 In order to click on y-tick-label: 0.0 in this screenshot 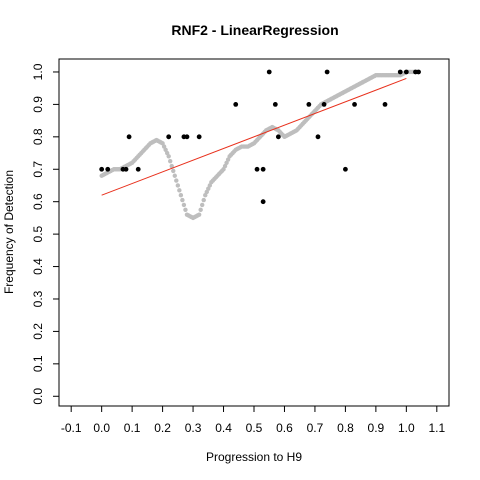, I will do `click(38, 396)`.